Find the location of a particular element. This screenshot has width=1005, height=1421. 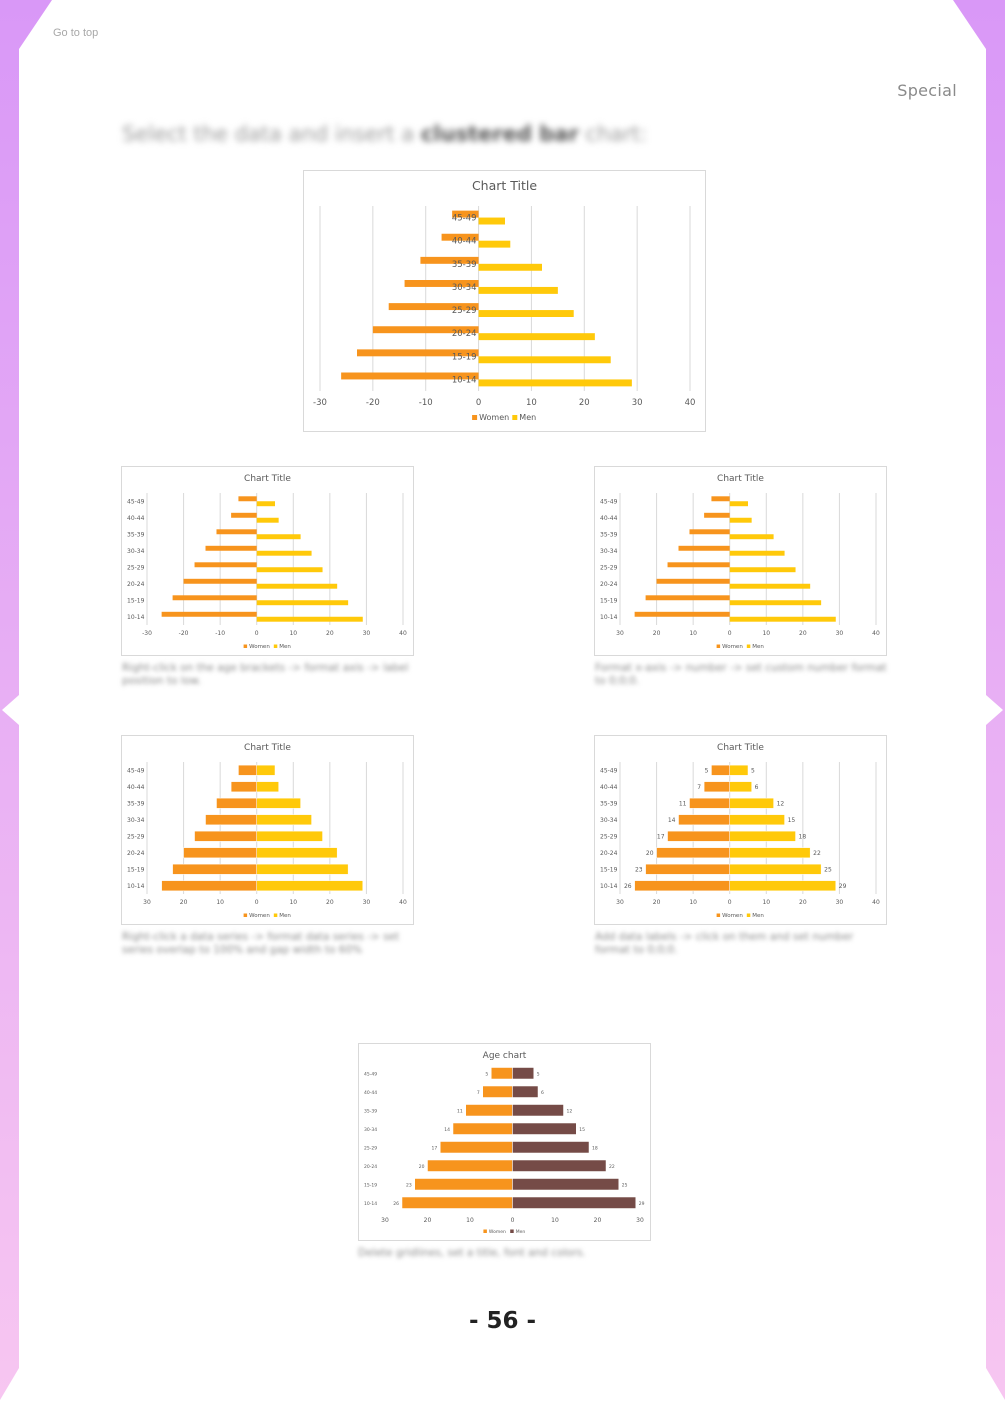

data-label: 22 is located at coordinates (612, 1167).